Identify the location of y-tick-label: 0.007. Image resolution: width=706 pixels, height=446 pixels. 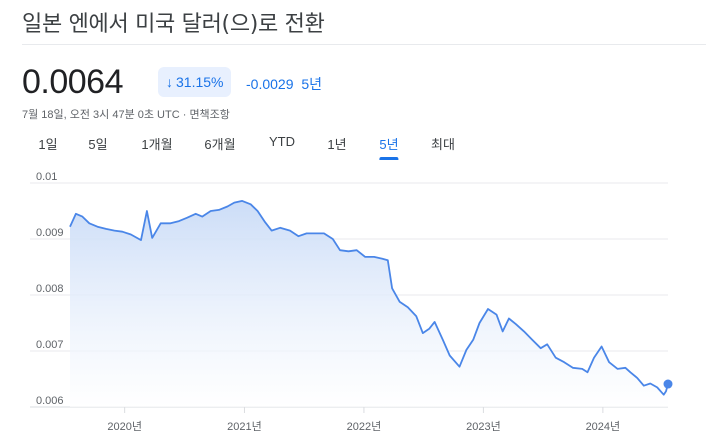
(50, 345).